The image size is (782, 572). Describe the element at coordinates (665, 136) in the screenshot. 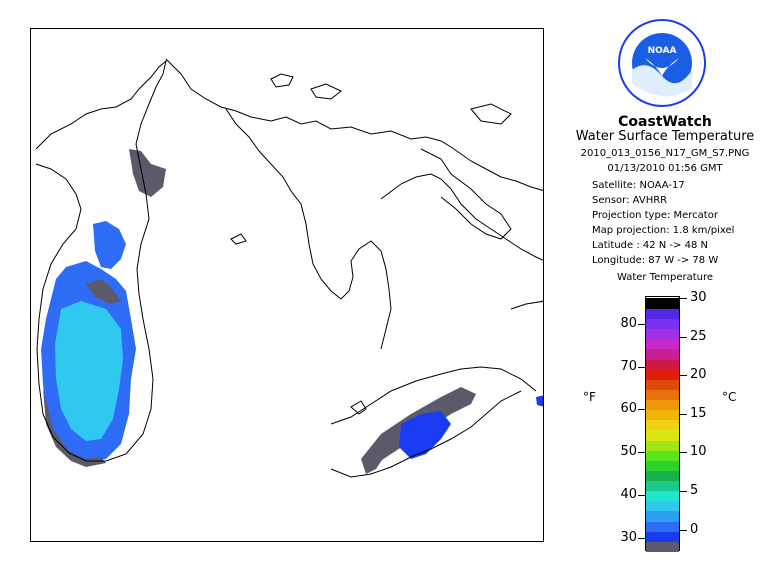

I see `product-subtitle: Water Surface Temperature` at that location.